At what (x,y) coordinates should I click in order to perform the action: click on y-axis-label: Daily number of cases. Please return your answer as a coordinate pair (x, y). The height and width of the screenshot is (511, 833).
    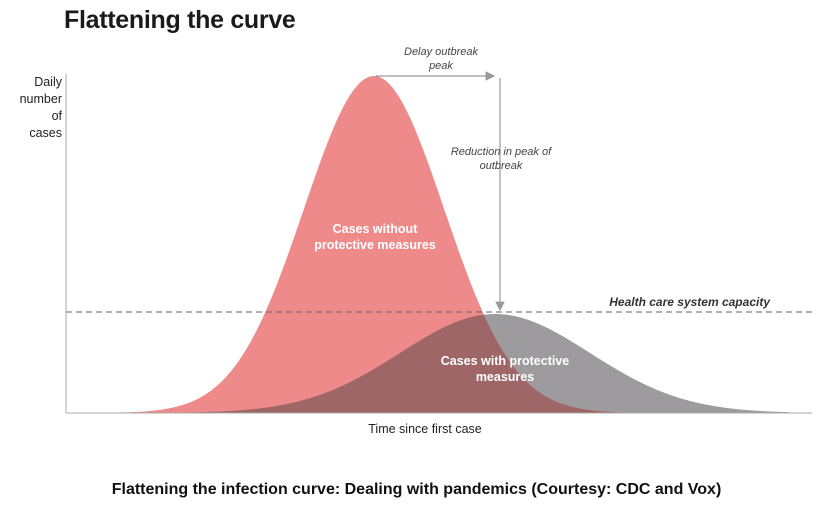
    Looking at the image, I should click on (35, 108).